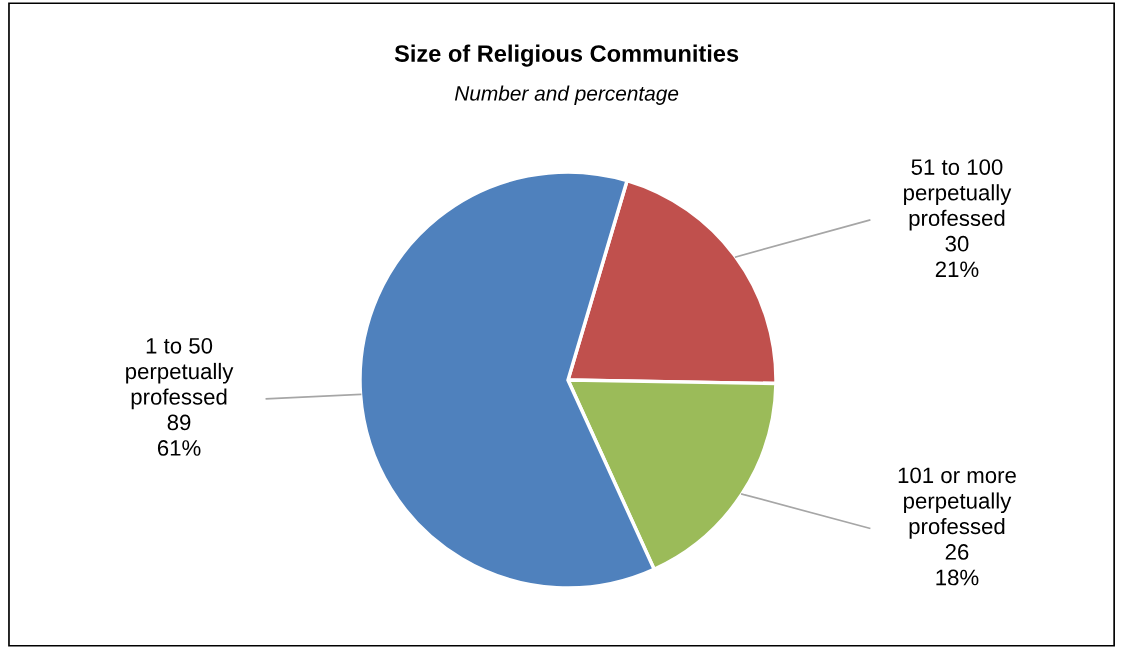 This screenshot has height=649, width=1122. I want to click on data-label: 89 61%, so click(179, 435).